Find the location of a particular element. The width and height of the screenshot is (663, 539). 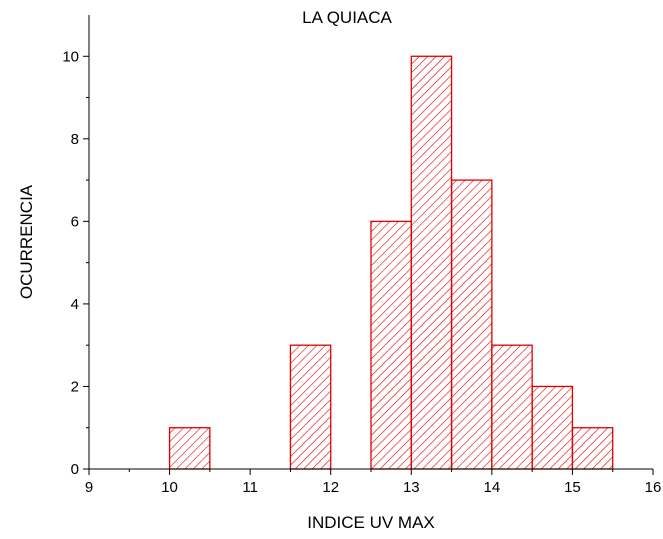

y-axis-title: OCURRENCIA is located at coordinates (26, 241).